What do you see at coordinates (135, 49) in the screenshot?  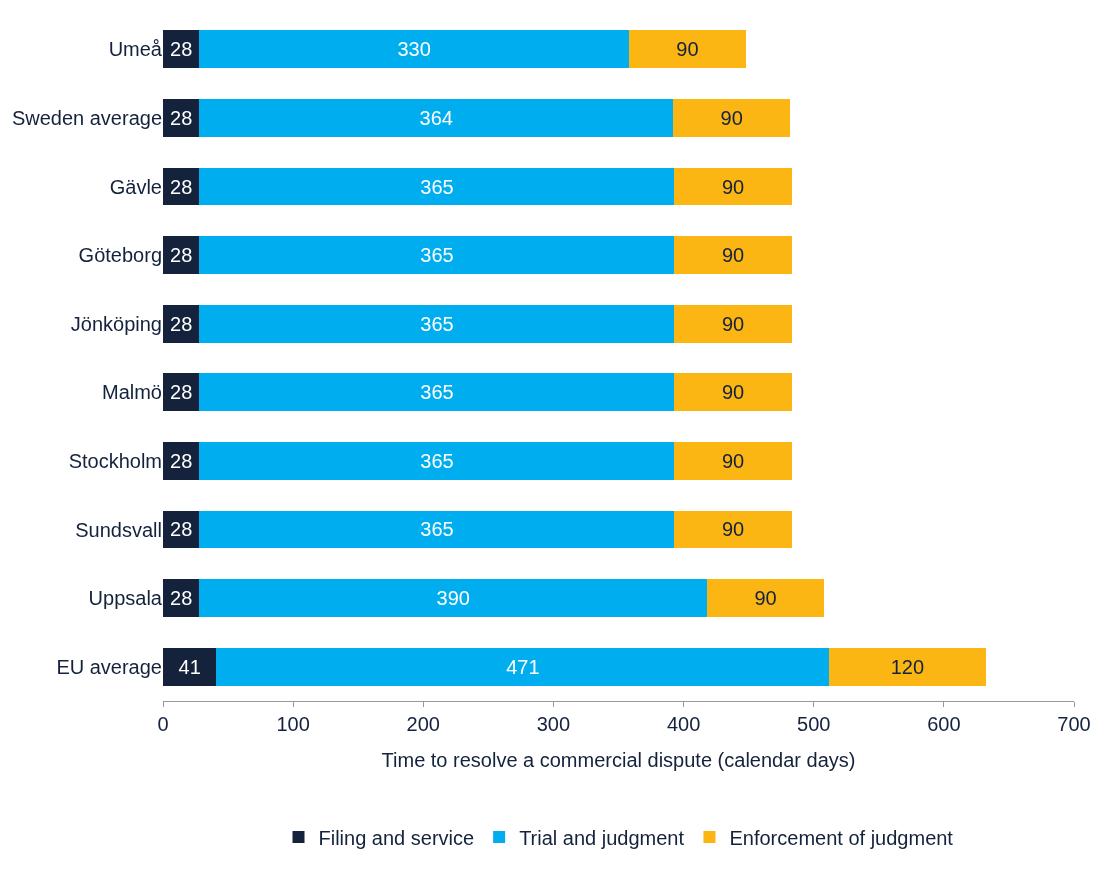 I see `y-tick-label: Umeå` at bounding box center [135, 49].